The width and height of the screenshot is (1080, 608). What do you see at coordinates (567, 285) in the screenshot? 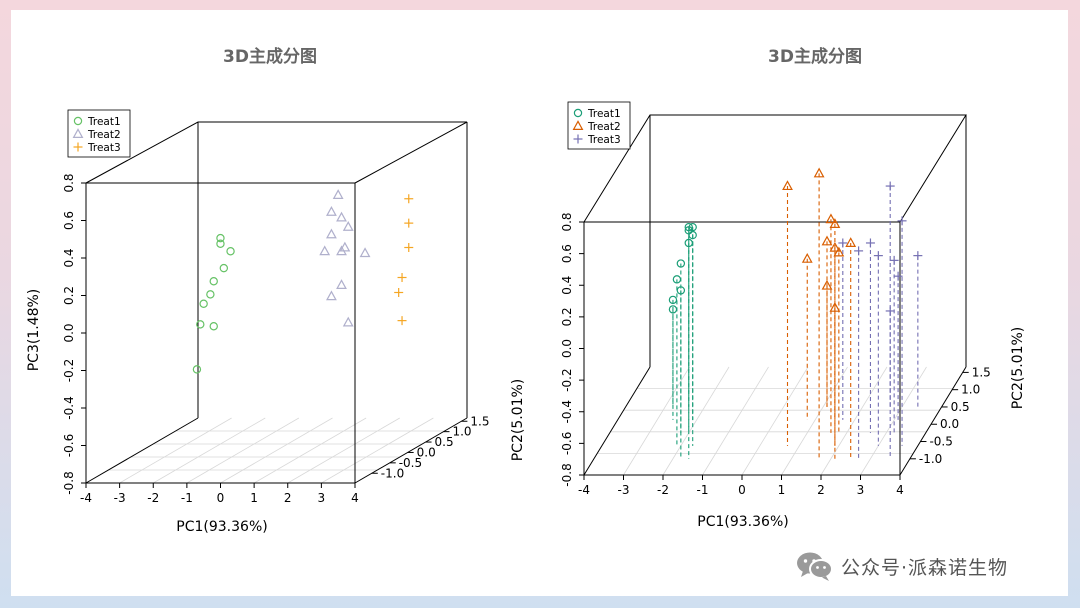
I see `y-tick-label: 0.4` at bounding box center [567, 285].